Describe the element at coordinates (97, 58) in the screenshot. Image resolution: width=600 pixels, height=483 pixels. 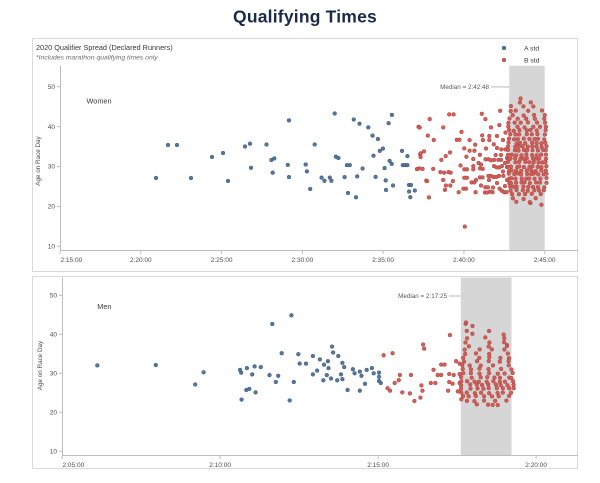
I see `svg-text:*Includes marathon qualifying: *Includes marathon qualifying times only` at that location.